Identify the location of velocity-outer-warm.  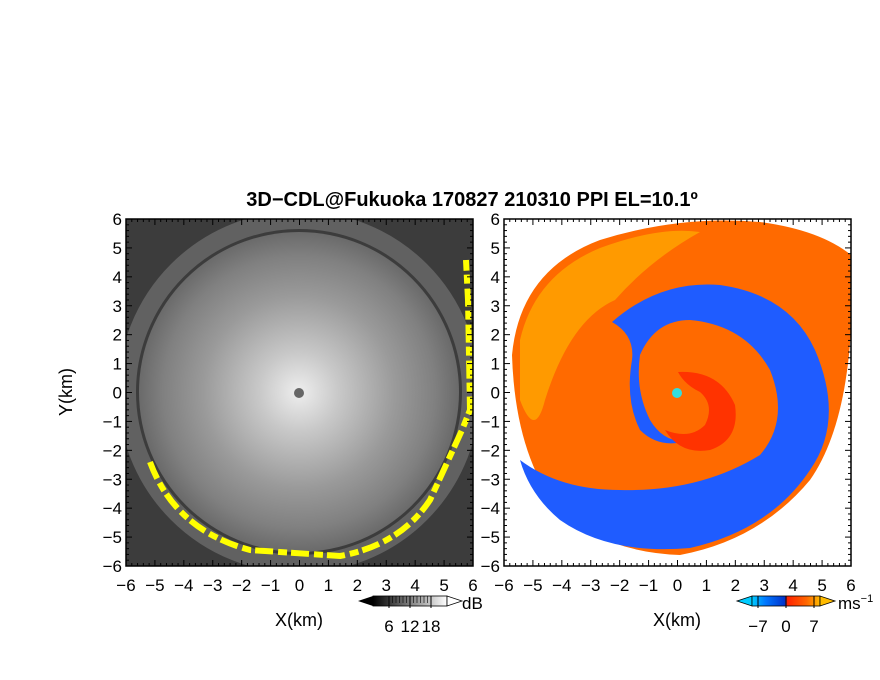
(610, 325).